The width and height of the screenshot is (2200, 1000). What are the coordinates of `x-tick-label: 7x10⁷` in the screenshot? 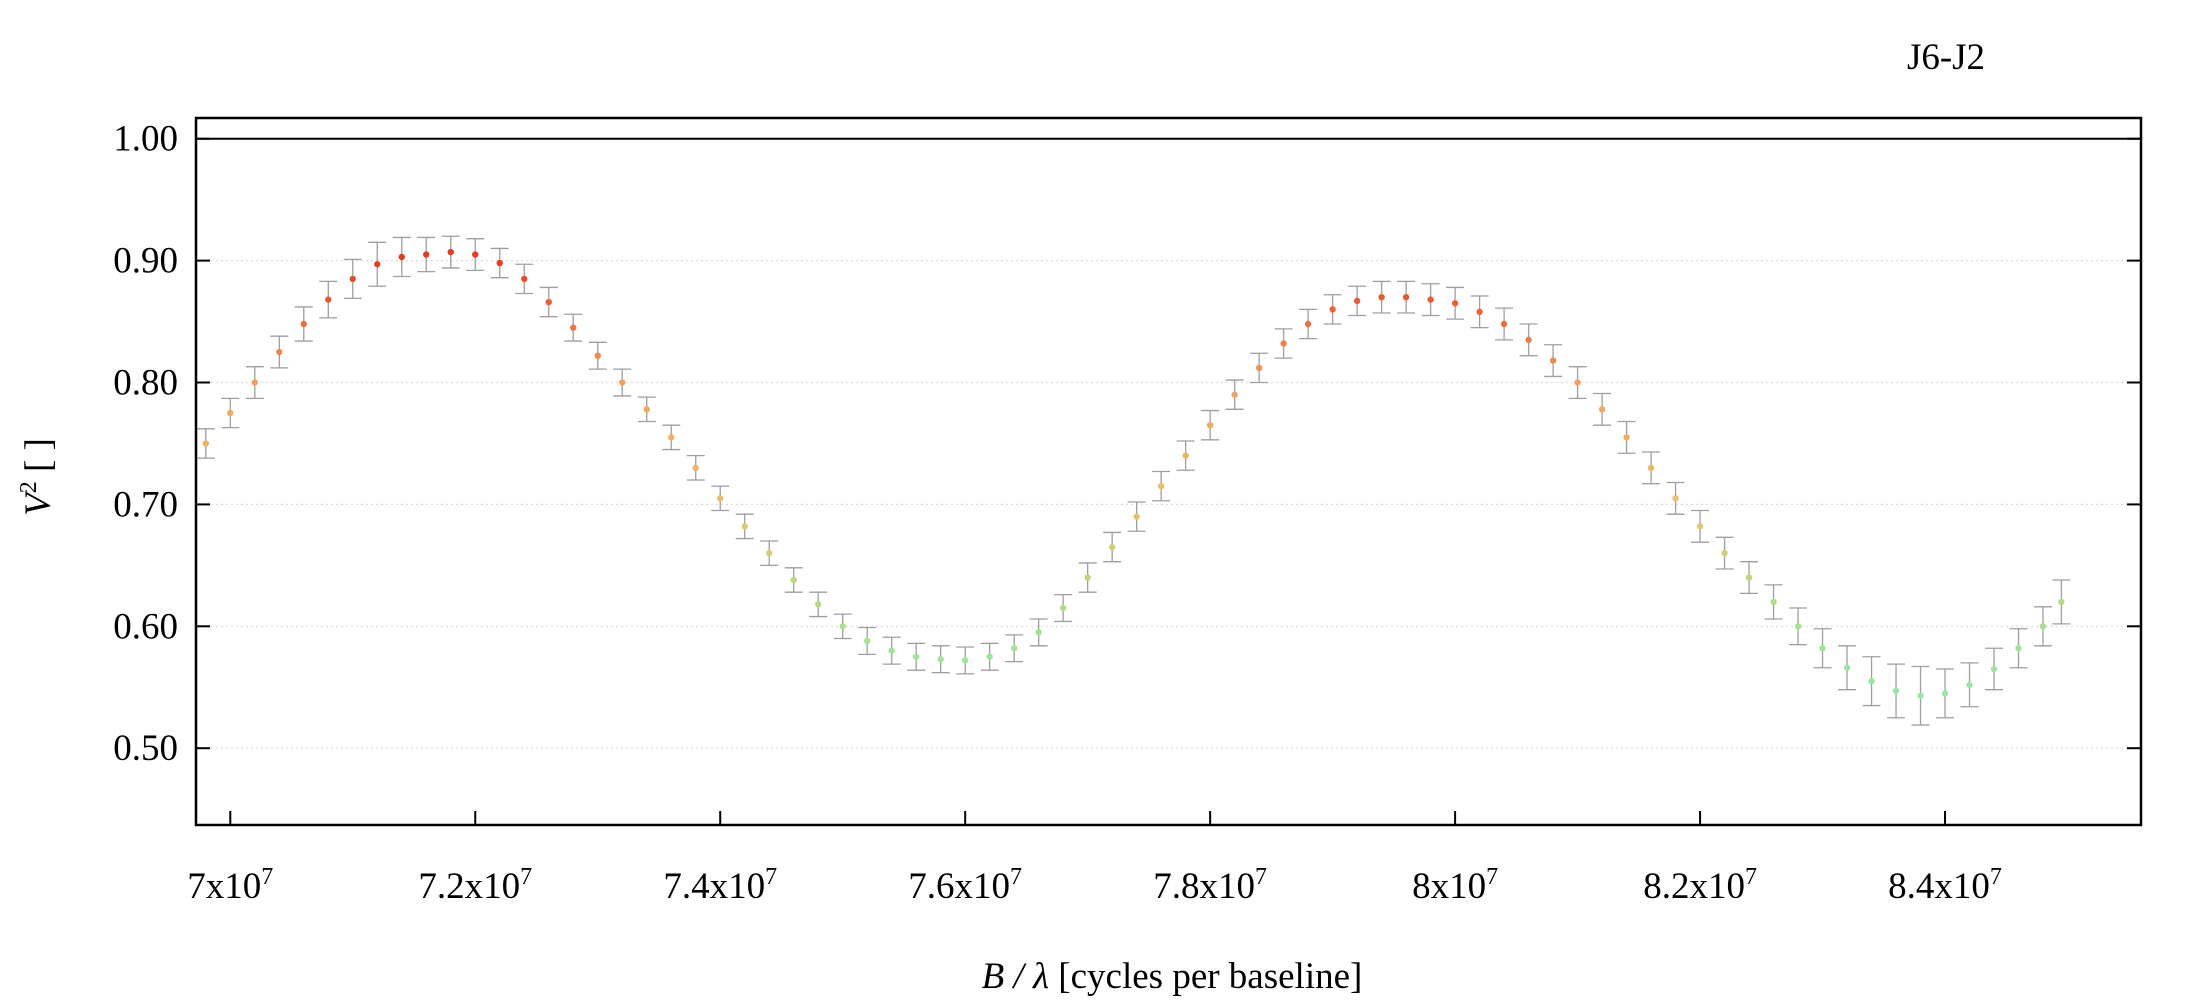 It's located at (230, 885).